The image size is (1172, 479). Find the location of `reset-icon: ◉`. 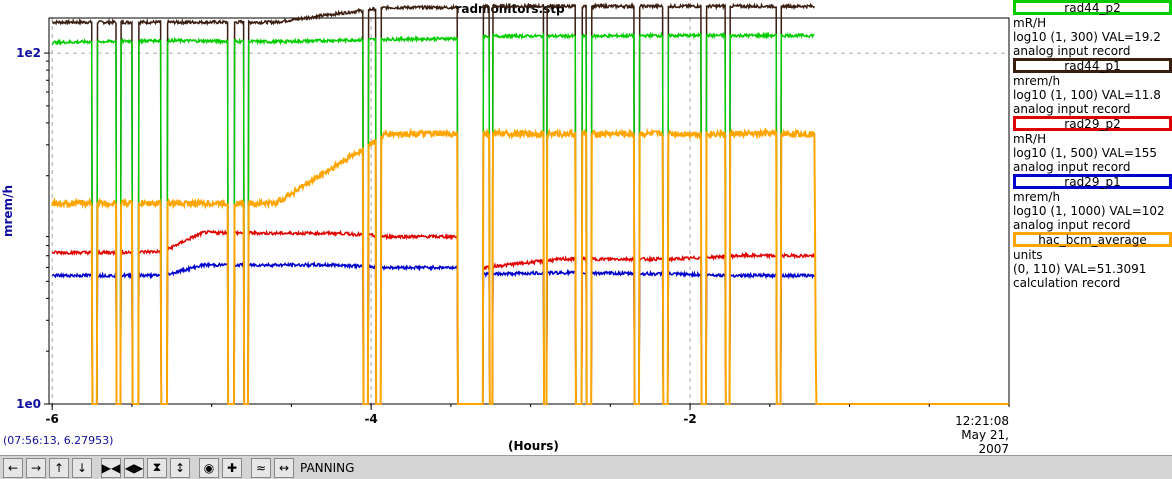

reset-icon: ◉ is located at coordinates (209, 467).